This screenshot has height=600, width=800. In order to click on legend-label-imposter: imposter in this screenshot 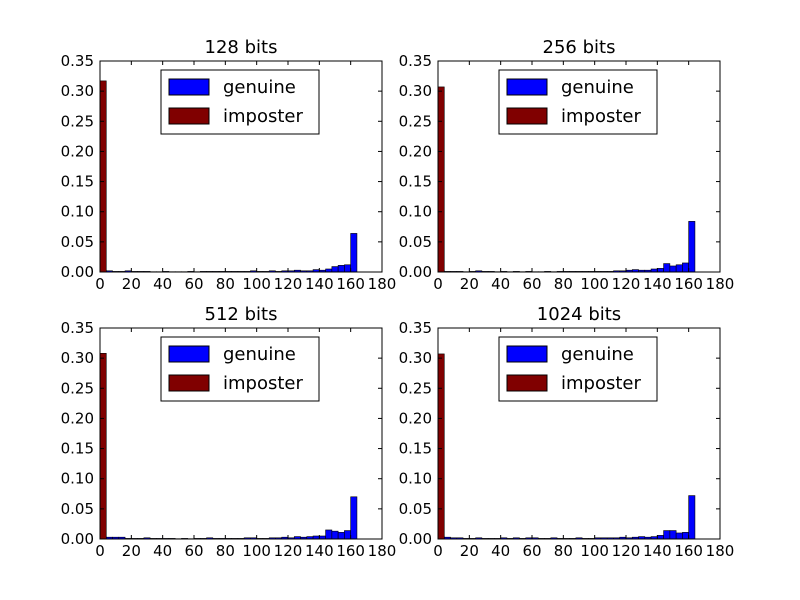, I will do `click(601, 383)`.